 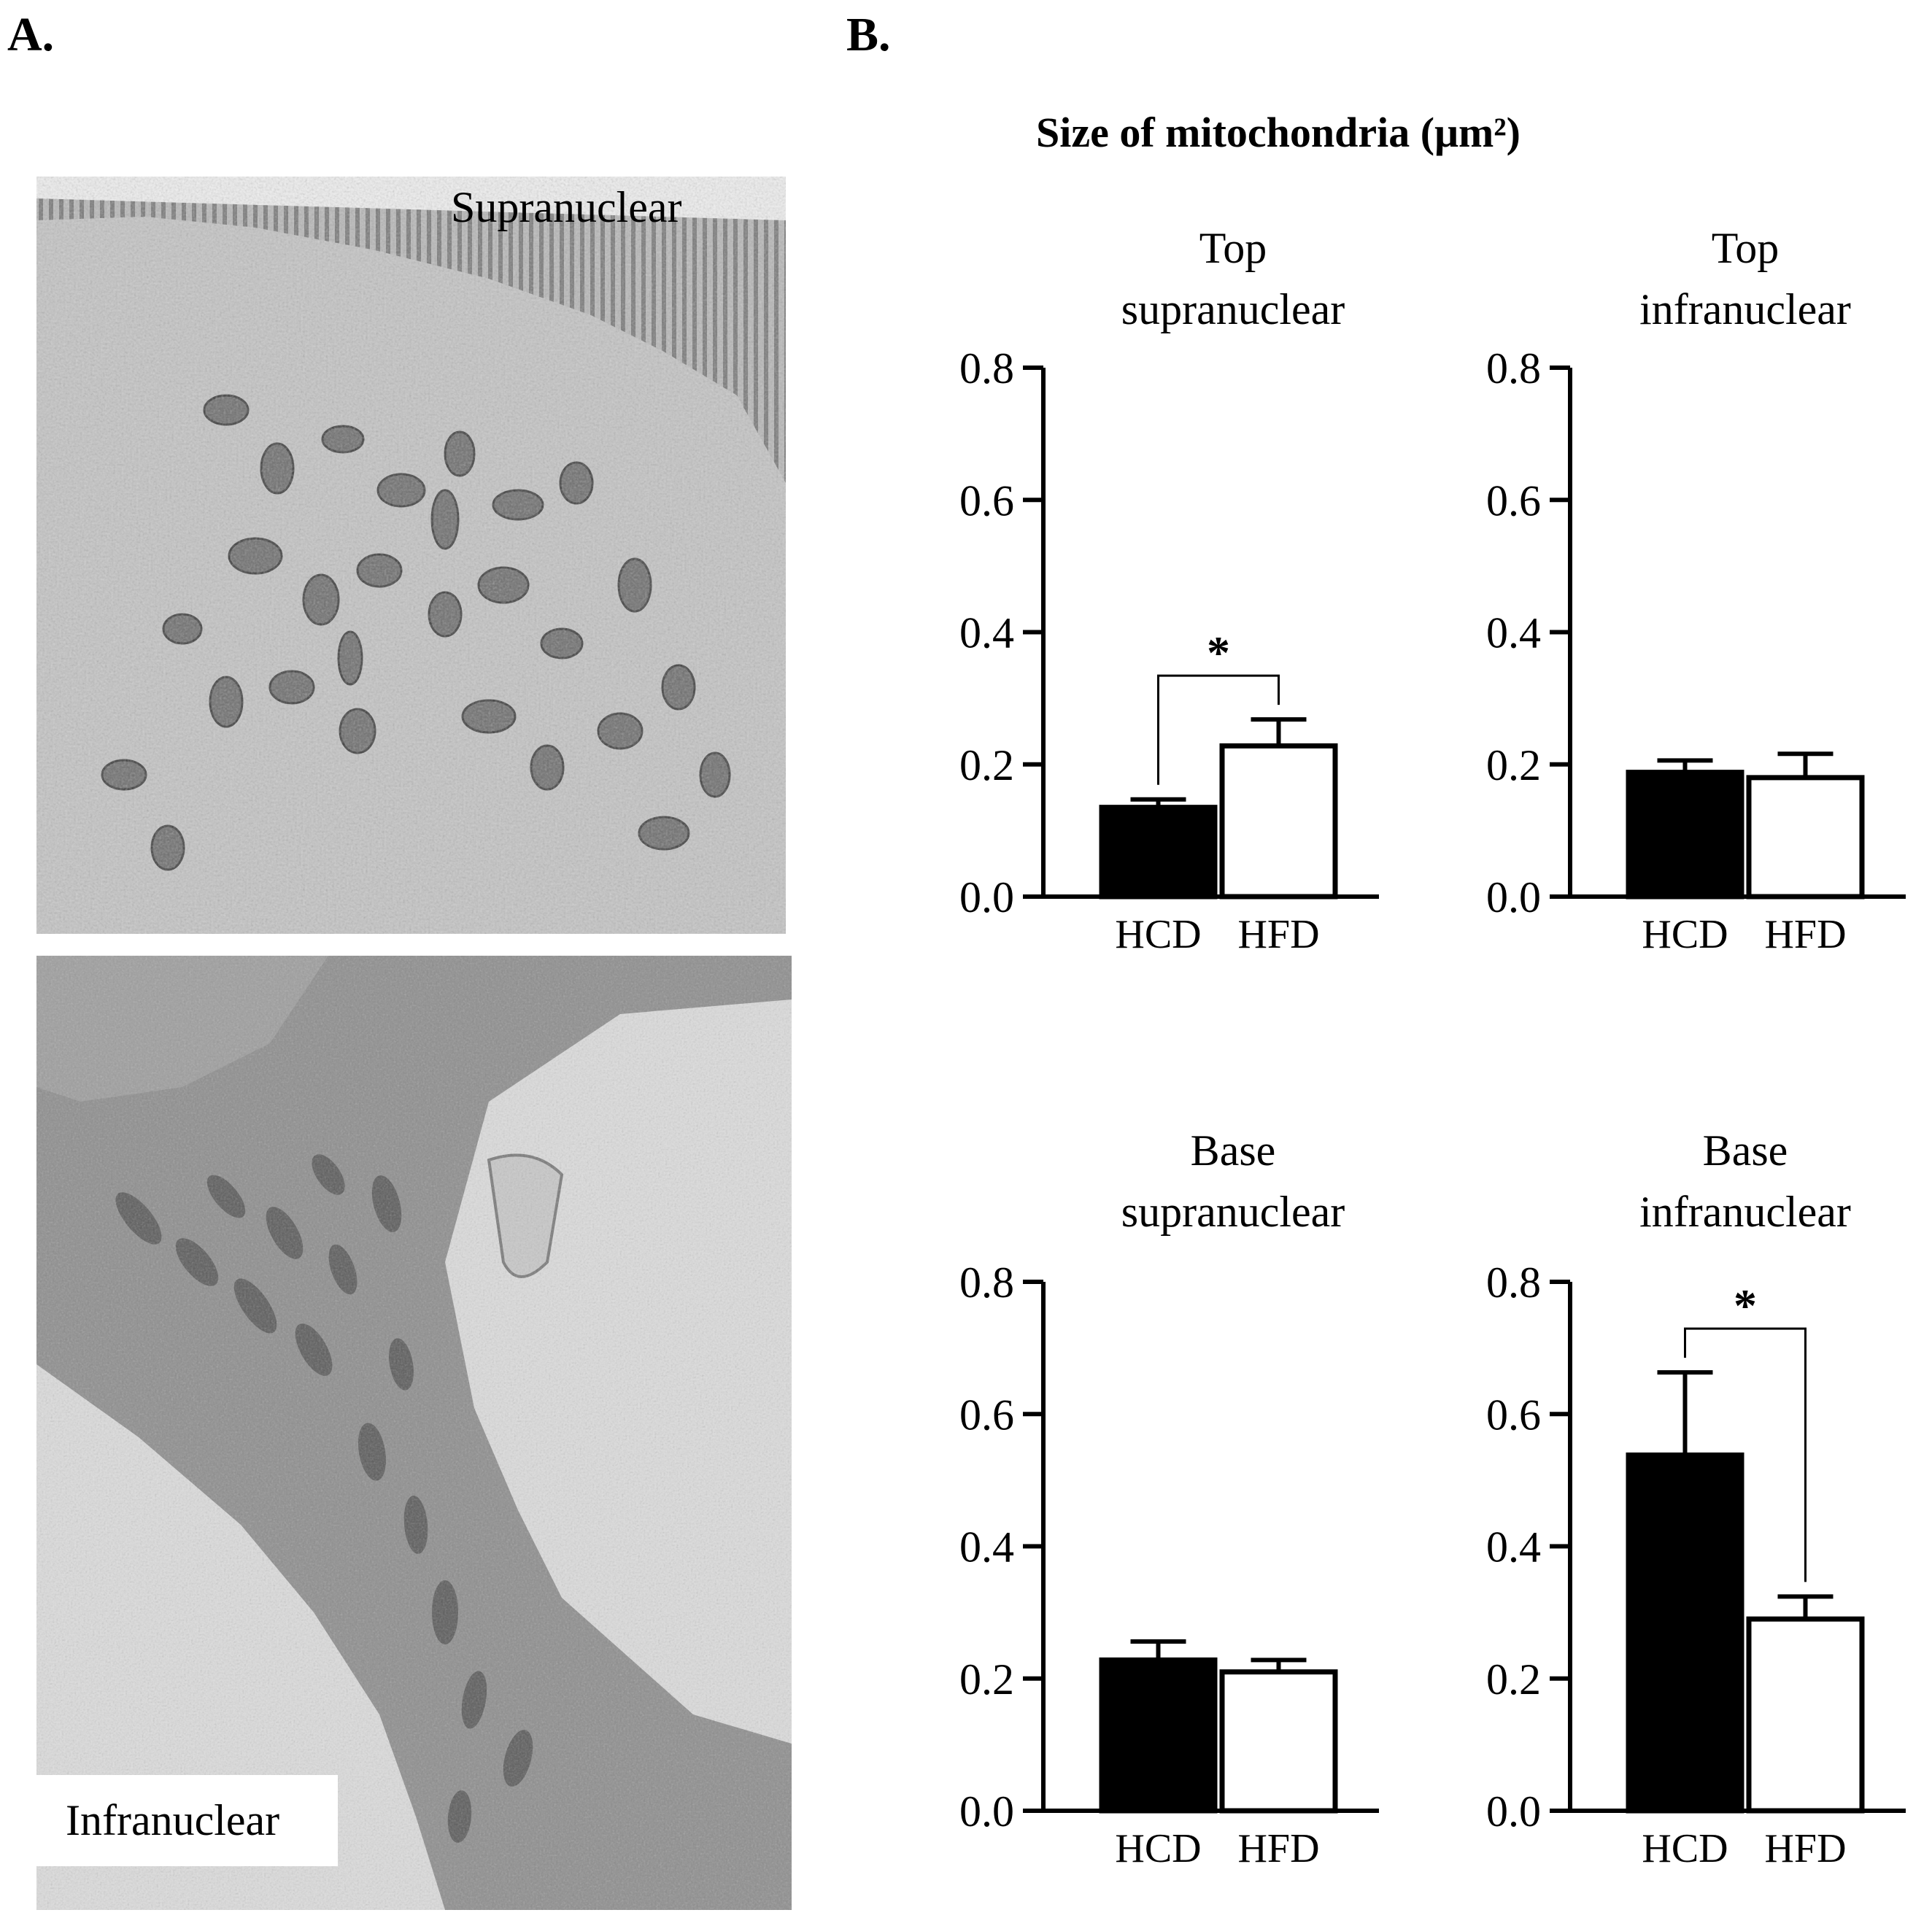 I want to click on infranuclear-caption: Infranuclear, so click(x=187, y=1820).